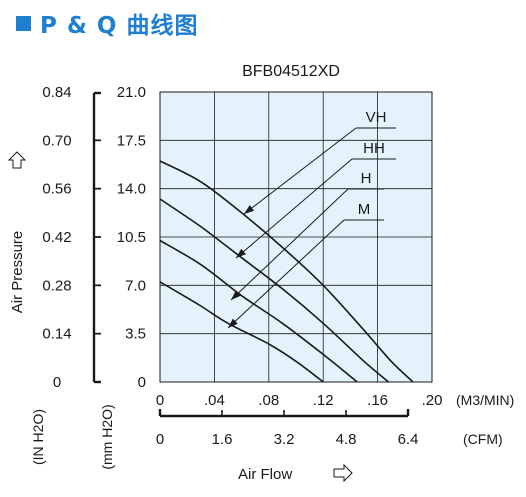  I want to click on series-label-hh: HH, so click(374, 148).